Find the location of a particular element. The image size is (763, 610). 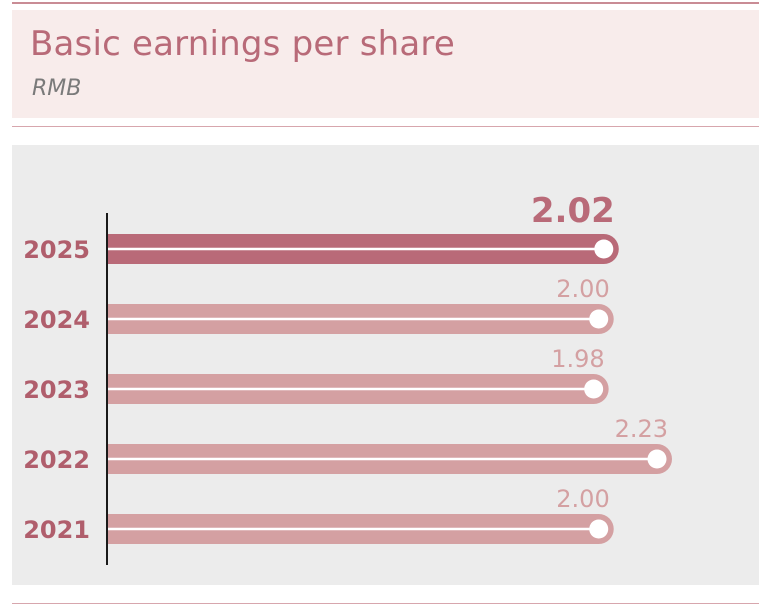

top-rule is located at coordinates (385, 3).